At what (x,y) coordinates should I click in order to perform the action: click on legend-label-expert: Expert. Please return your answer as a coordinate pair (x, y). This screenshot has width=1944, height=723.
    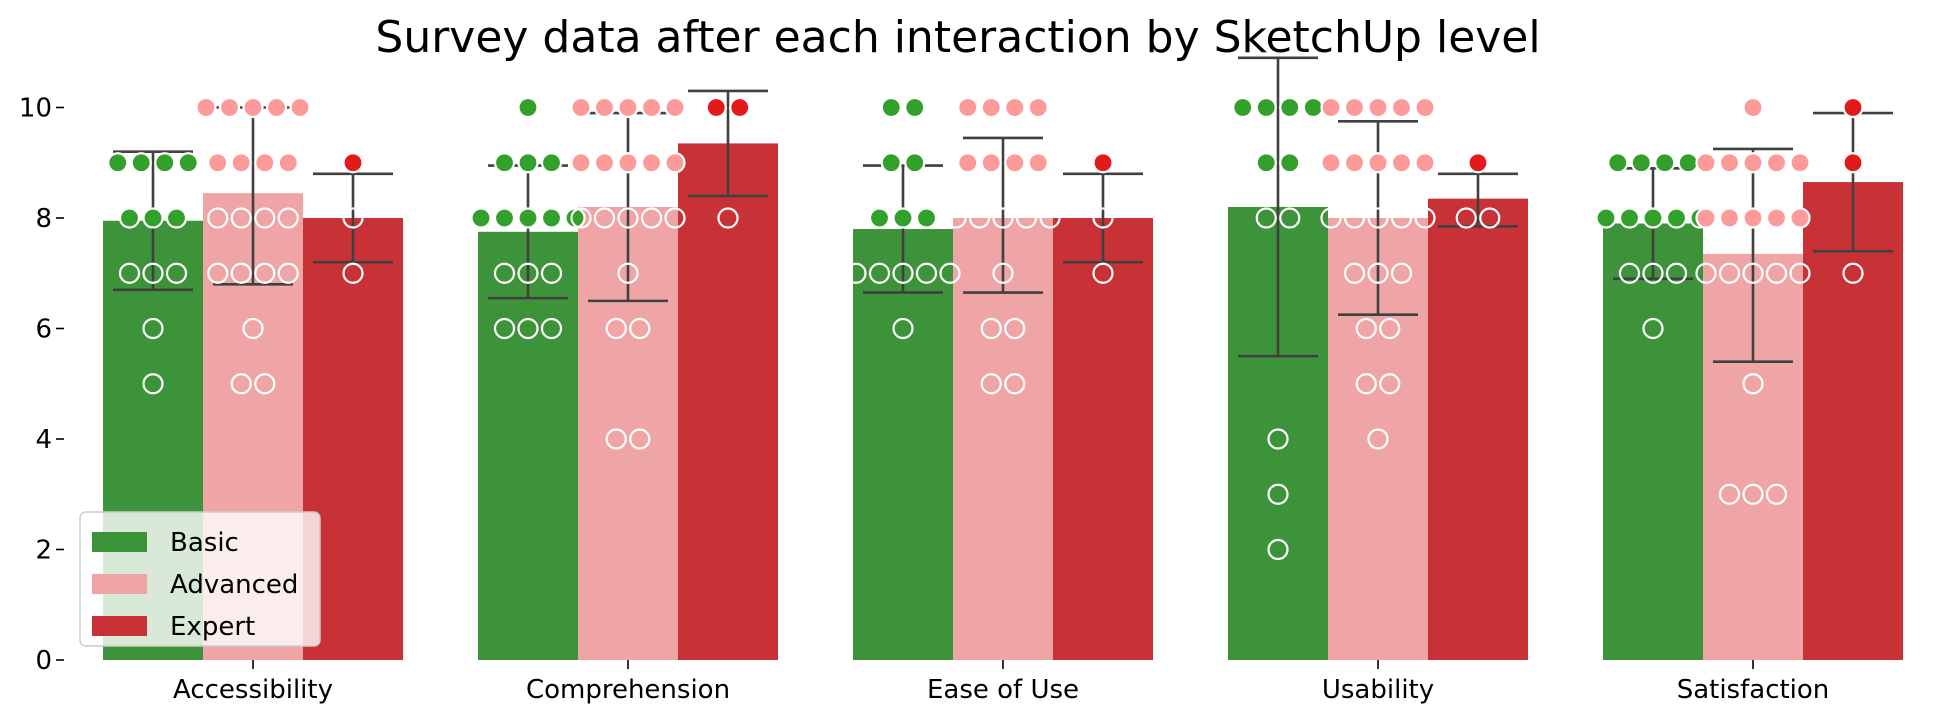
    Looking at the image, I should click on (212, 627).